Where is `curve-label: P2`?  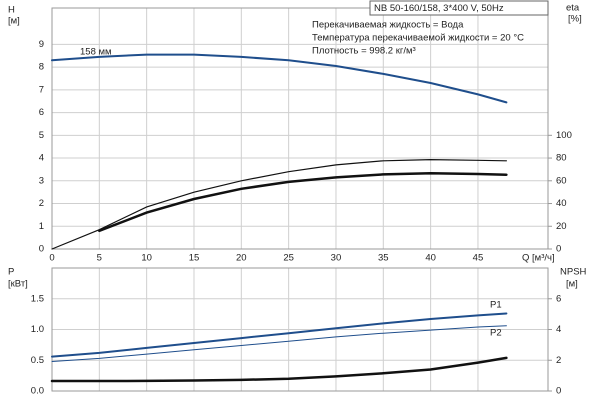
curve-label: P2 is located at coordinates (496, 333).